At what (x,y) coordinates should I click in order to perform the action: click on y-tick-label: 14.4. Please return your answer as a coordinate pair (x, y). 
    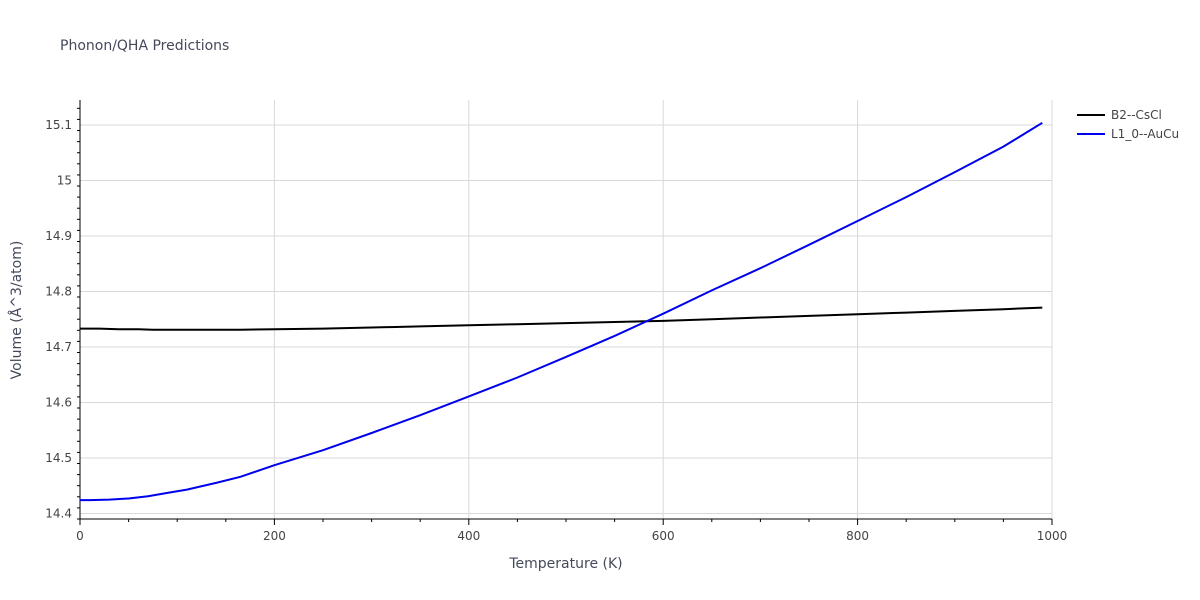
    Looking at the image, I should click on (58, 513).